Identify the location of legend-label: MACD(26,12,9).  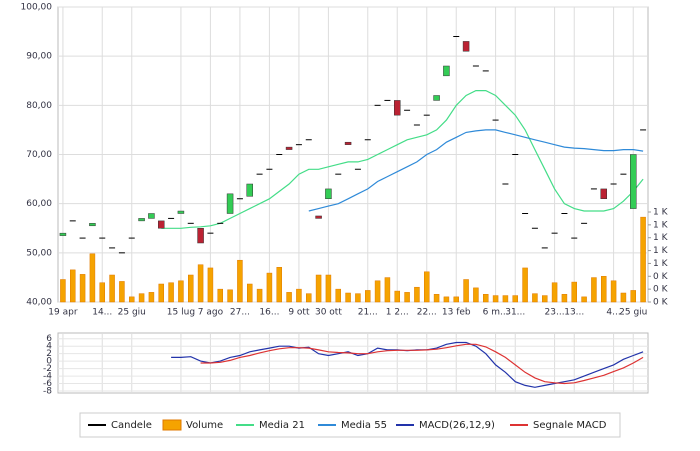
(457, 425).